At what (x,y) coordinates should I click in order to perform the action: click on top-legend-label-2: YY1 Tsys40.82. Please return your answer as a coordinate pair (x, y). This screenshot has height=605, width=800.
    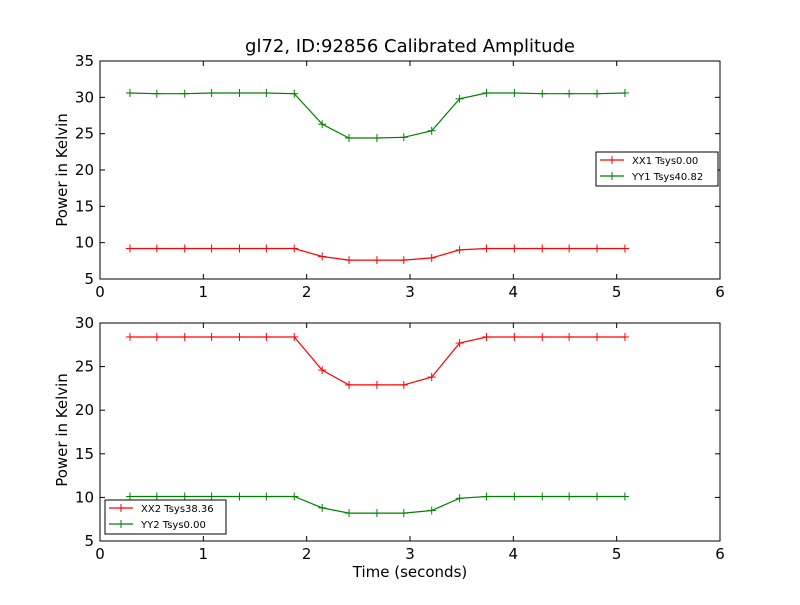
    Looking at the image, I should click on (667, 177).